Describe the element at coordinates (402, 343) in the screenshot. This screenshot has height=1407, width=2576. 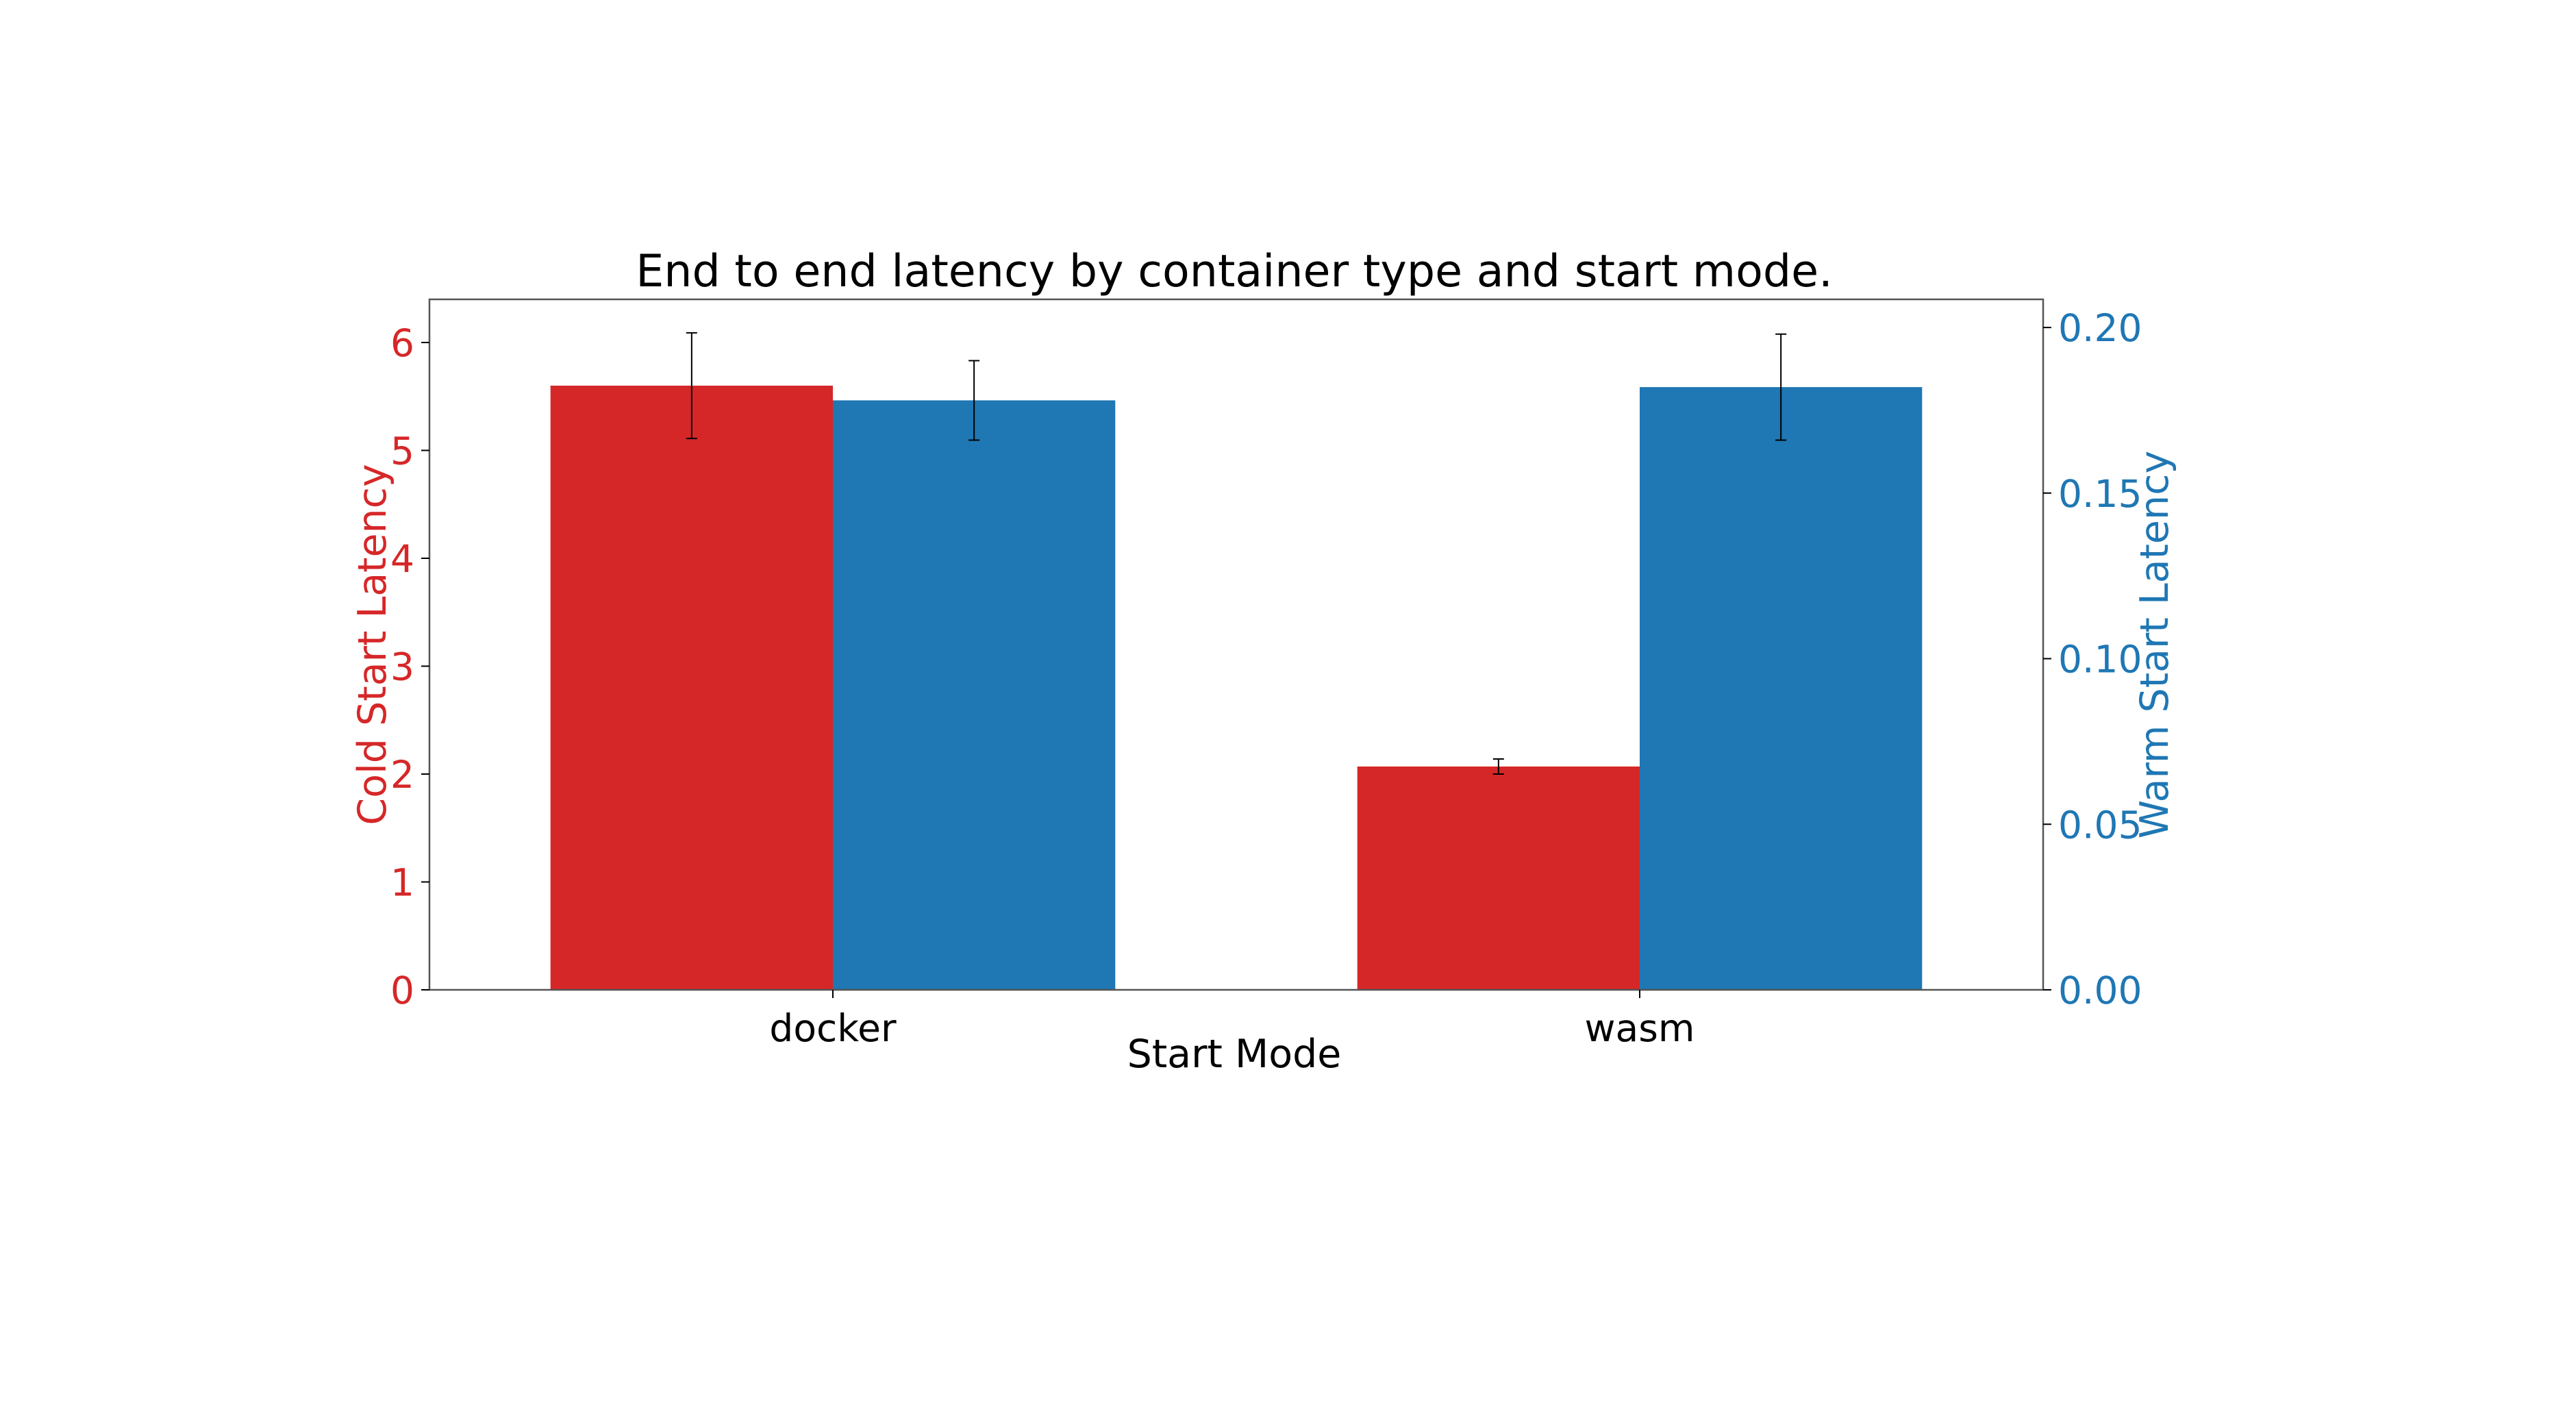
I see `left-y-tick-label: 6` at that location.